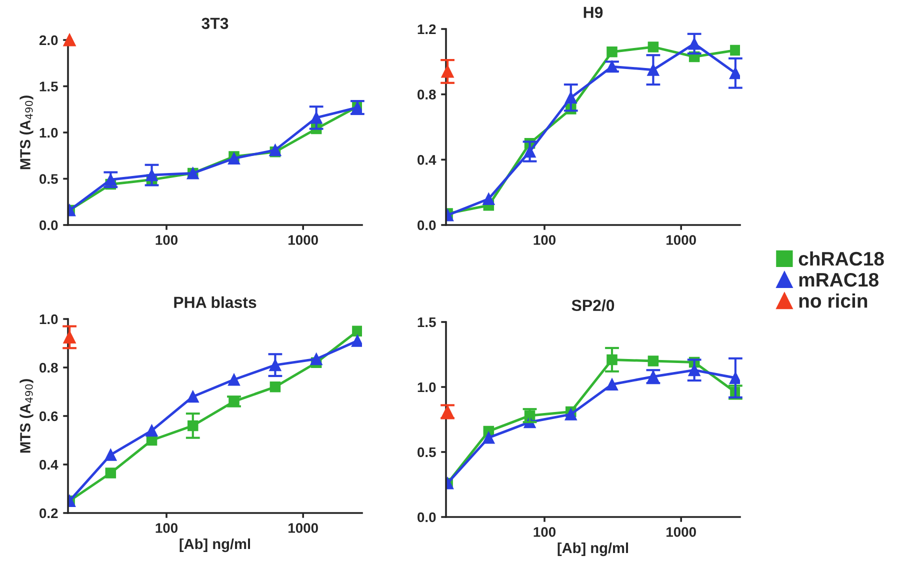  I want to click on chart-title: SP2/0, so click(593, 305).